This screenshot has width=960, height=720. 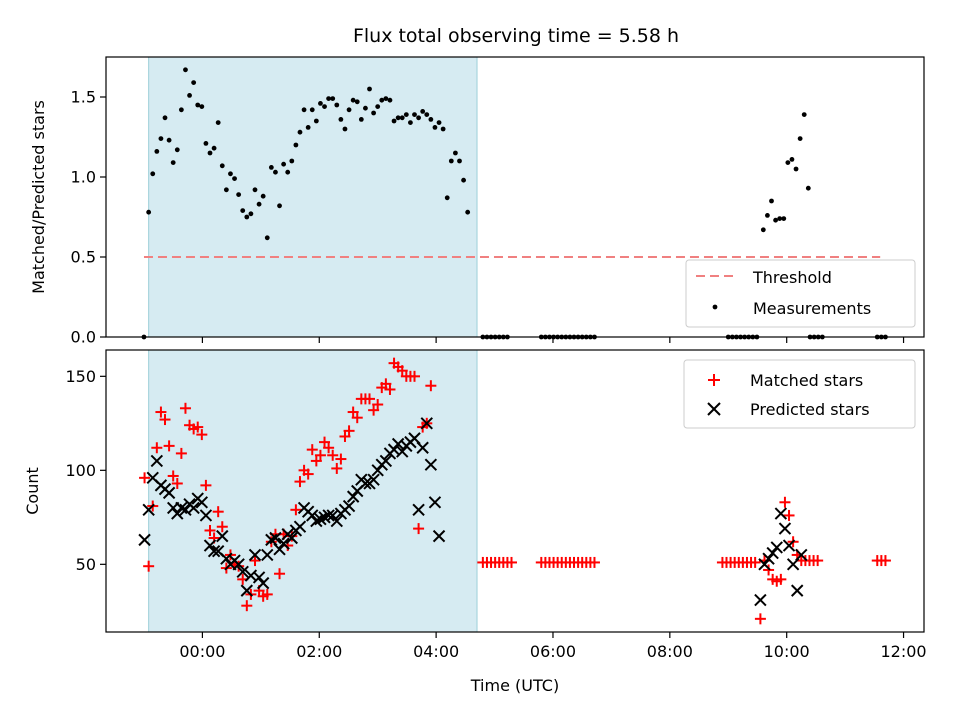 What do you see at coordinates (792, 277) in the screenshot?
I see `threshold-legend-label: Threshold` at bounding box center [792, 277].